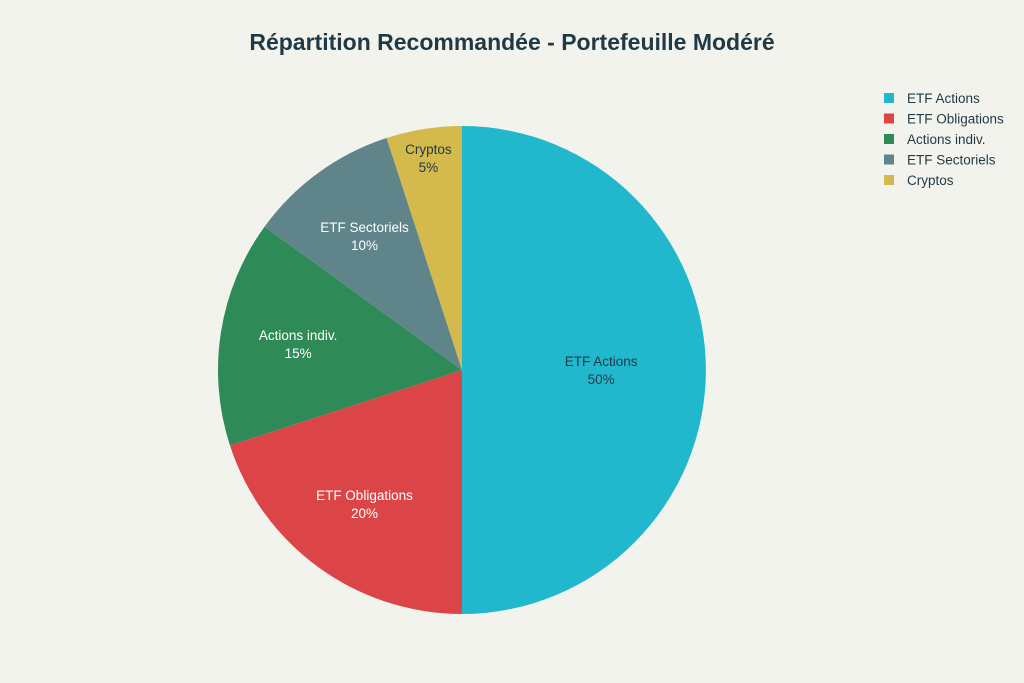 The image size is (1024, 683). Describe the element at coordinates (955, 119) in the screenshot. I see `legend-label-etf-obligations: ETF Obligations` at that location.